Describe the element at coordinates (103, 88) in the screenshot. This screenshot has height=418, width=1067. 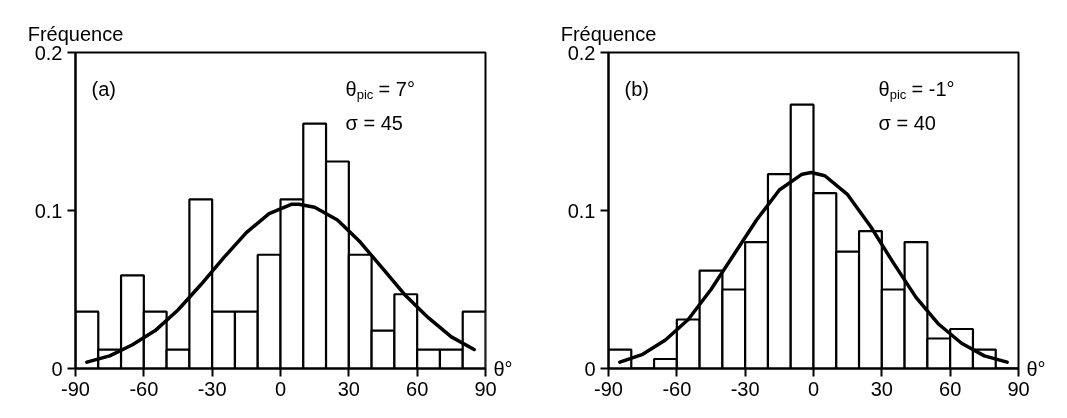
I see `annotation: (a)` at that location.